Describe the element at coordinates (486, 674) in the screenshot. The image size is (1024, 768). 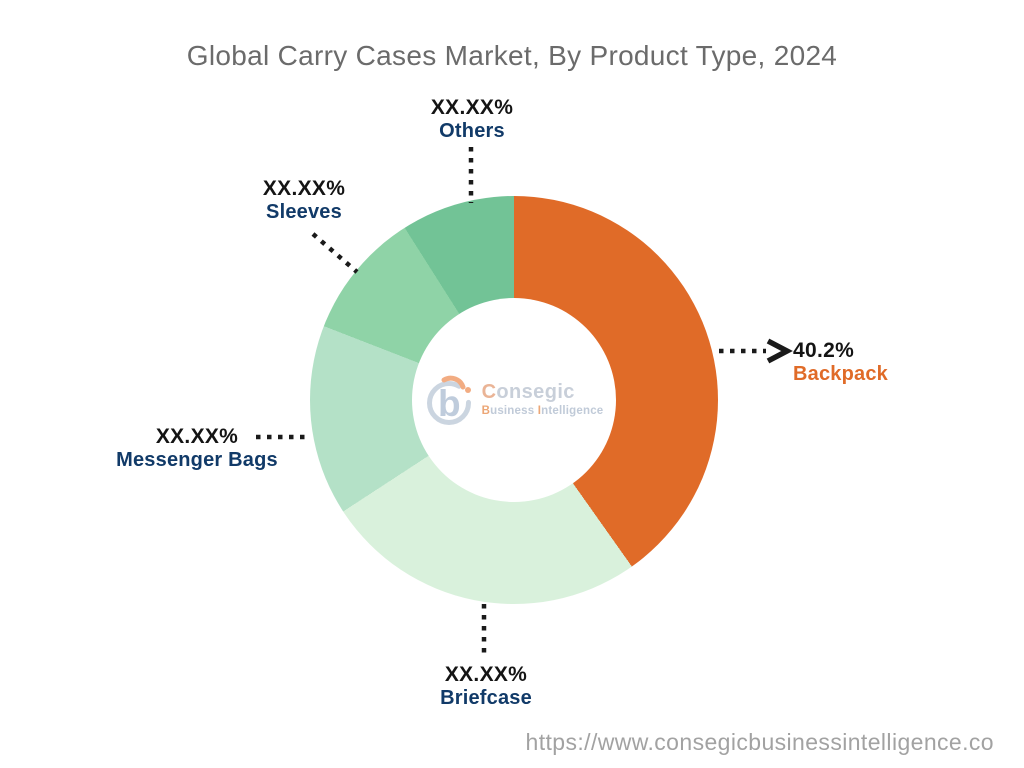
I see `callout-percent-briefcase: XX.XX%` at that location.